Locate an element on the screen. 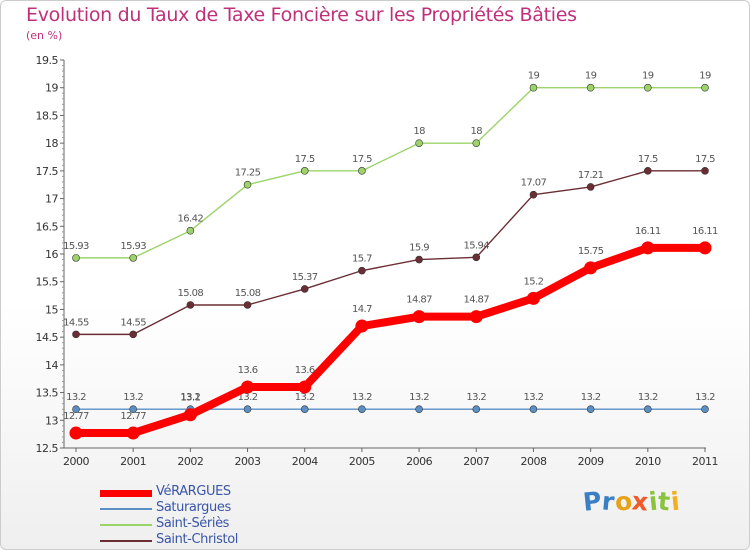  data-label: 15.2 is located at coordinates (534, 281).